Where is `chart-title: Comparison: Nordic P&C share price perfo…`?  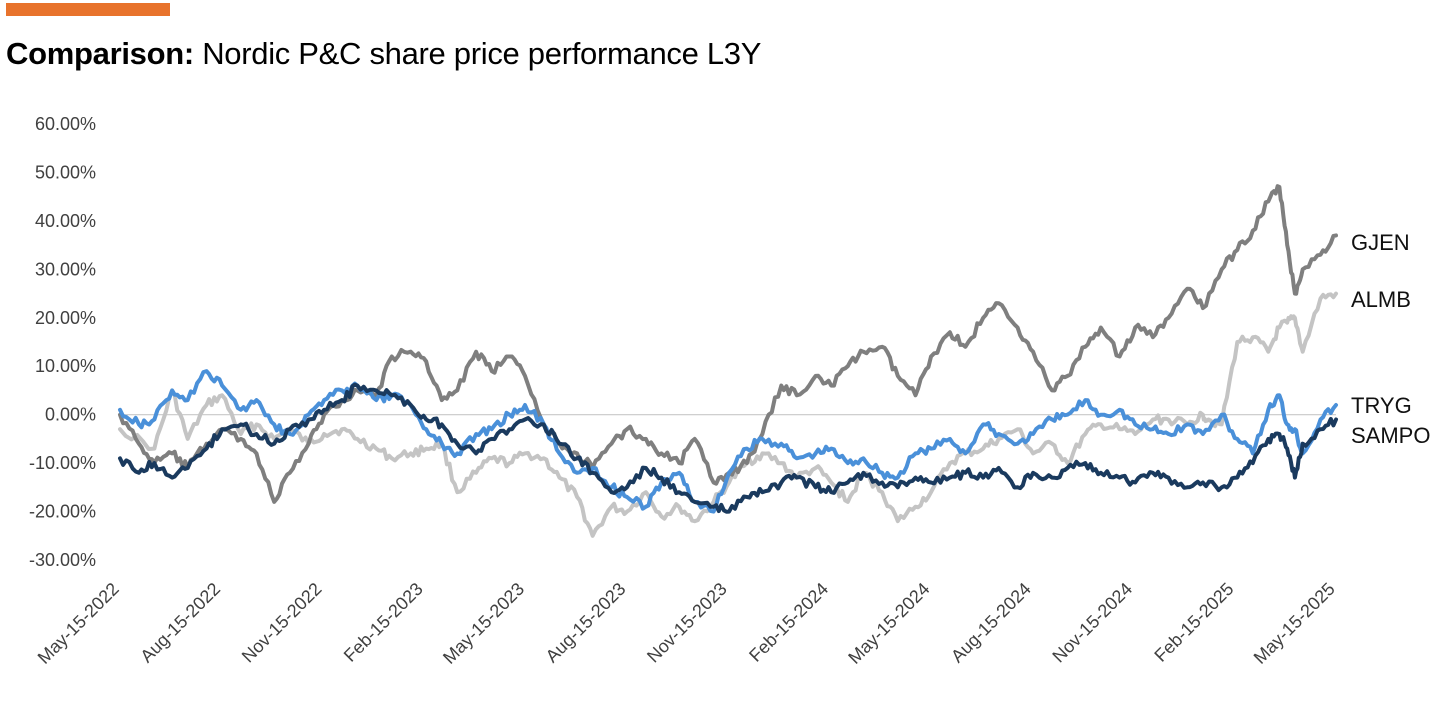 chart-title: Comparison: Nordic P&C share price perfo… is located at coordinates (383, 54).